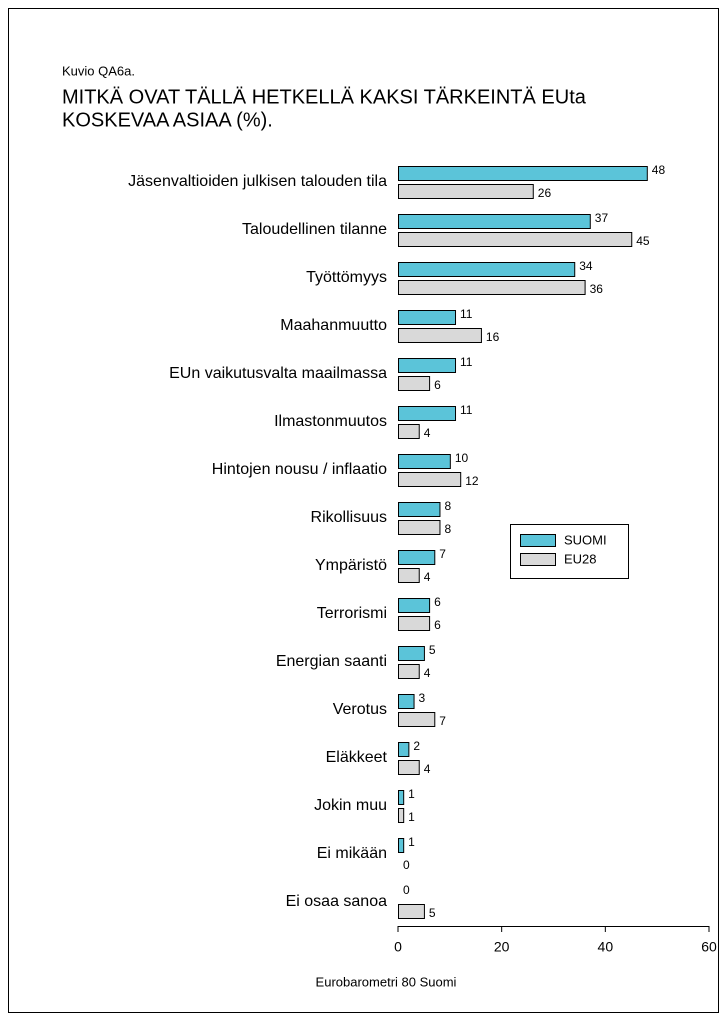  I want to click on category-label: EUn vaikutusvalta maailmassa, so click(278, 373).